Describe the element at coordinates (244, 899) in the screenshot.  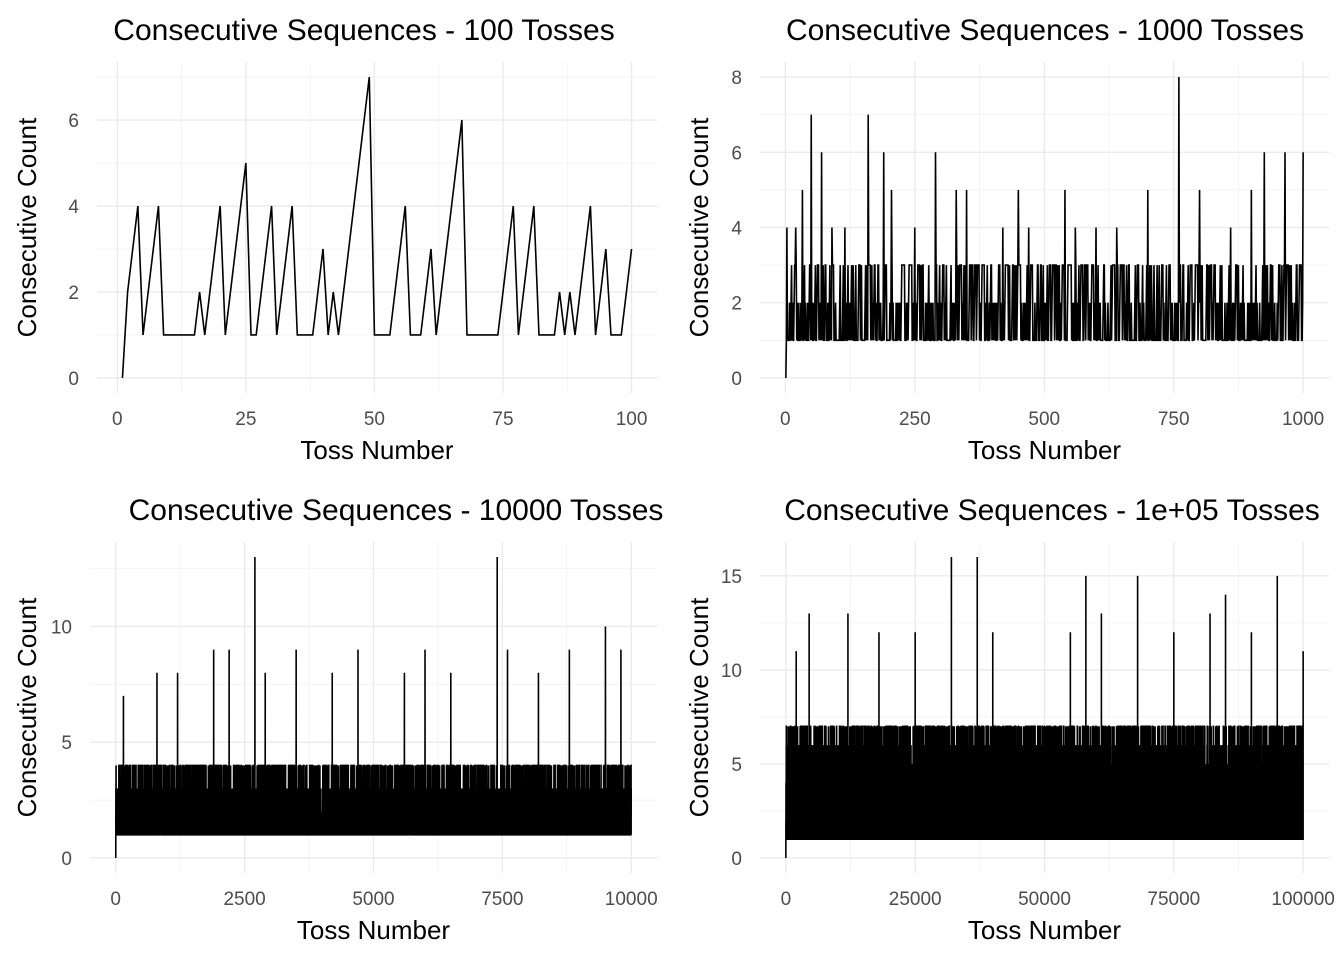
I see `x-tick-label: 2500` at that location.